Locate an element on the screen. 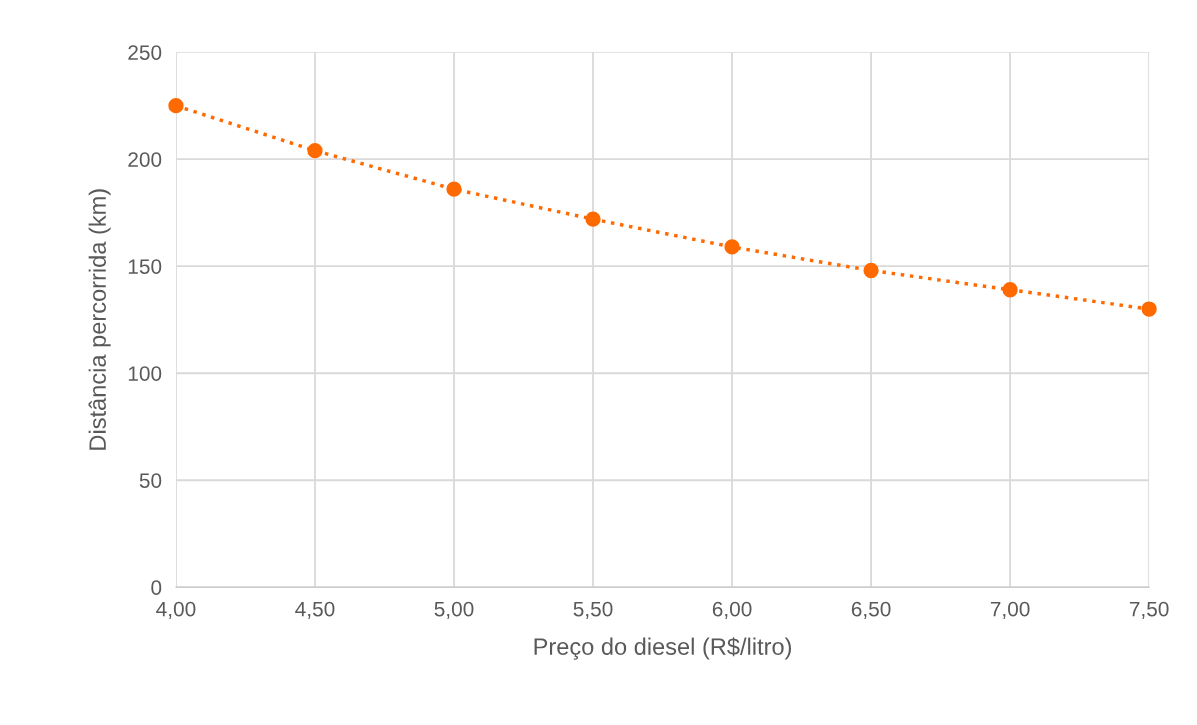  x-tick-label: 7,00 is located at coordinates (1010, 610).